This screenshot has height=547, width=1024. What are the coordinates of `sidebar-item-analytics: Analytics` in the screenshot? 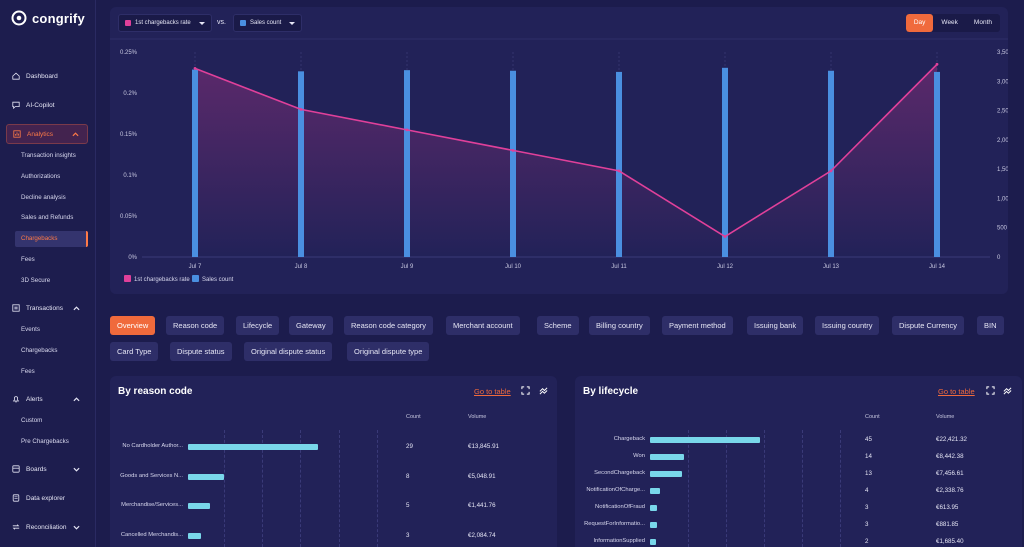 It's located at (47, 134).